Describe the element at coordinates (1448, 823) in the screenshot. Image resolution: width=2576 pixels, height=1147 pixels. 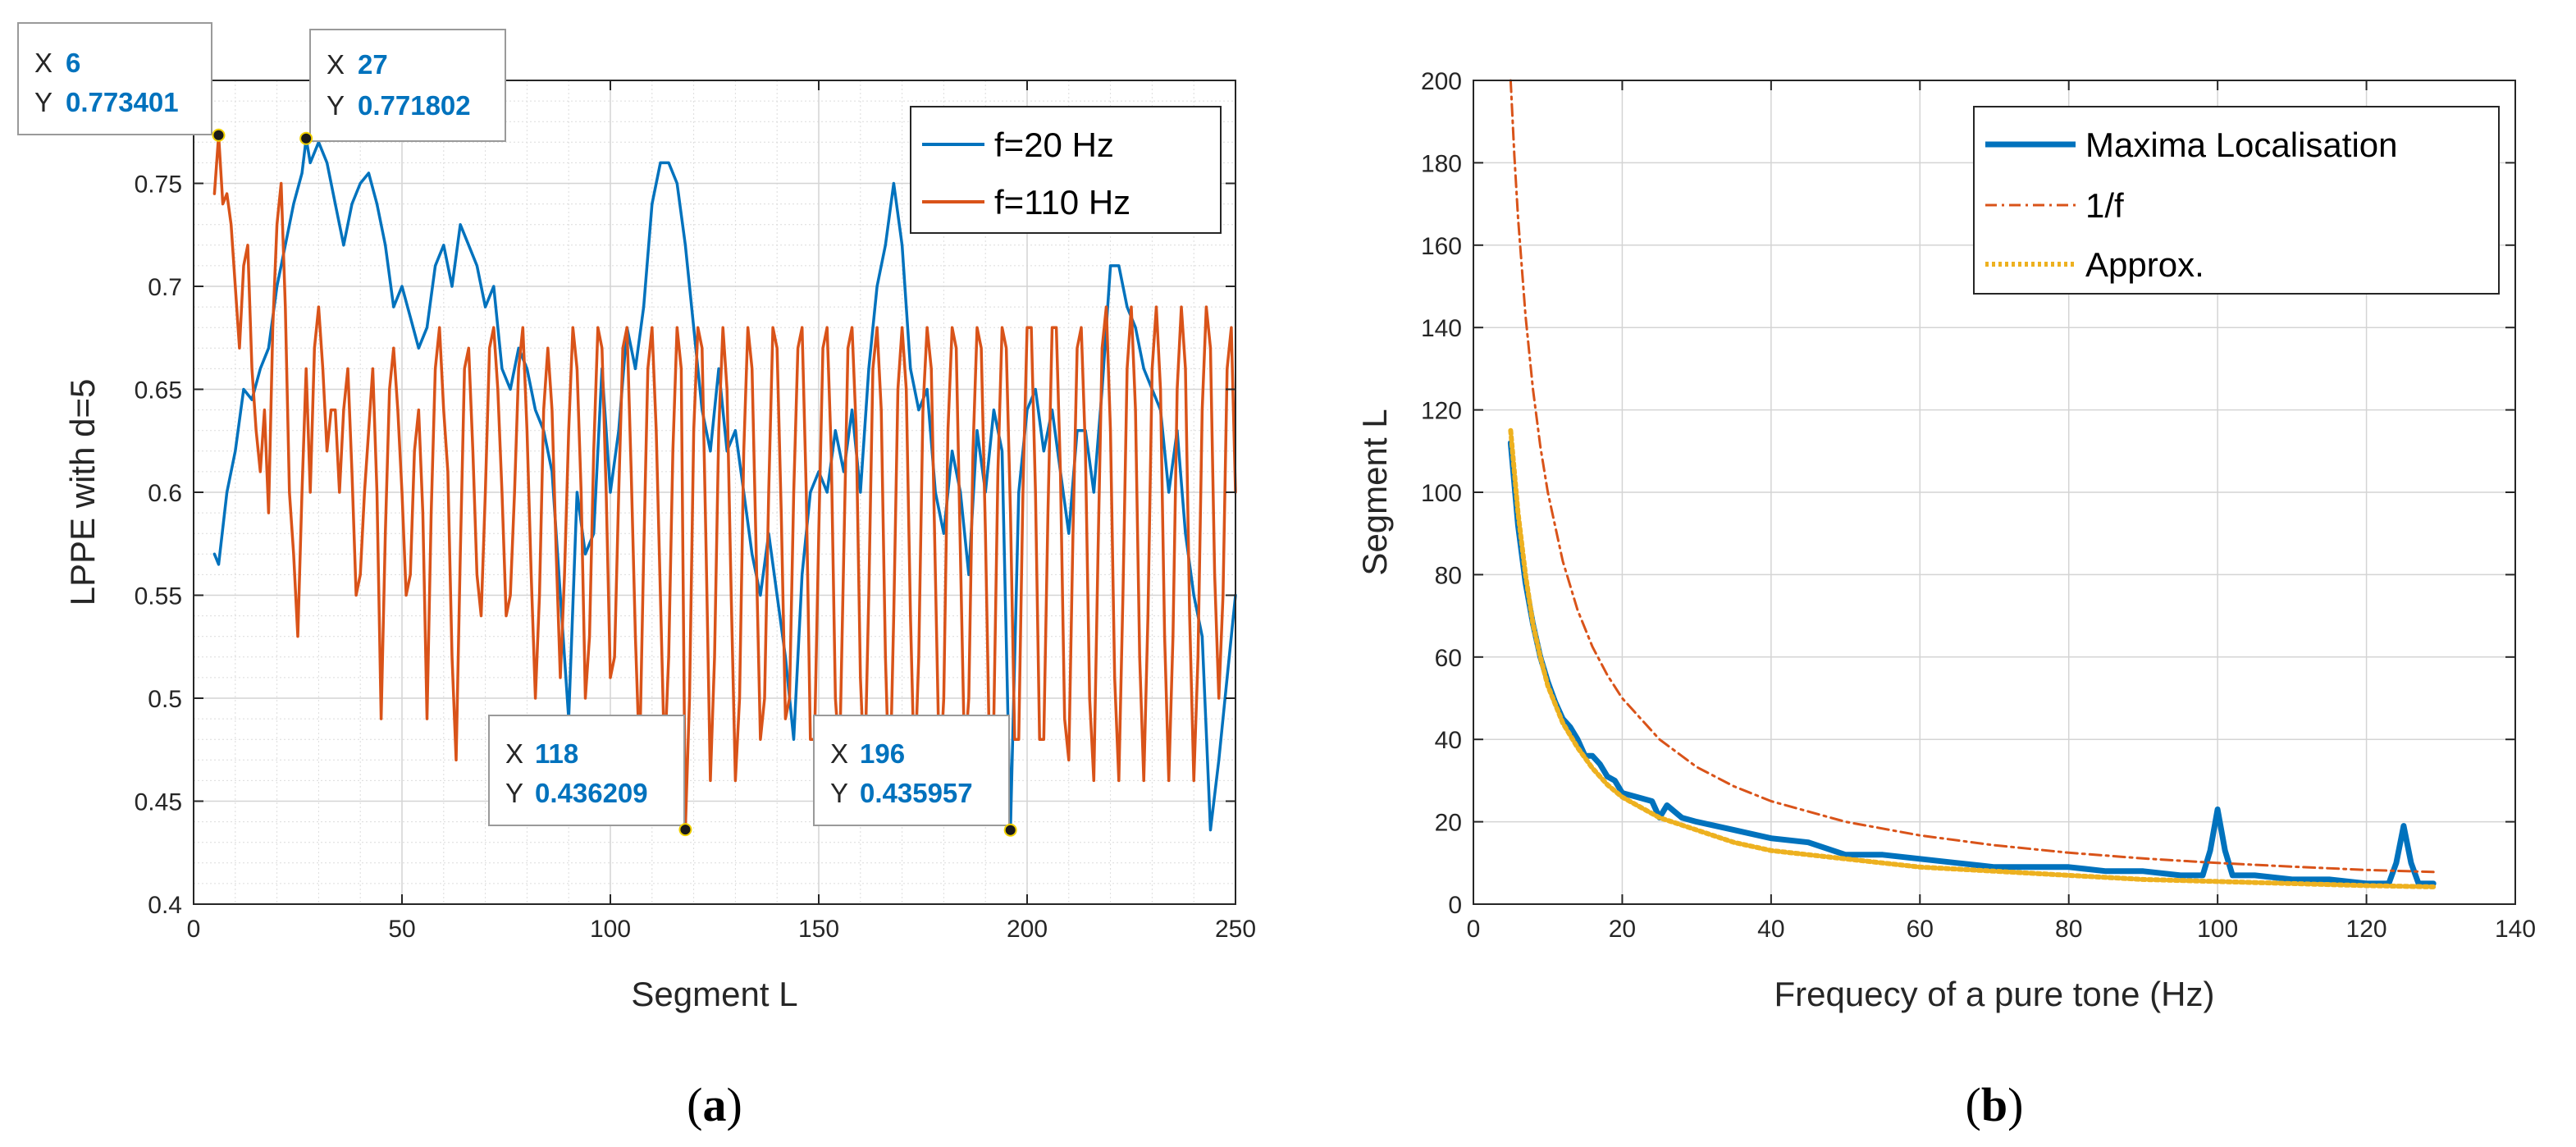
I see `y-tick-label: 20` at that location.